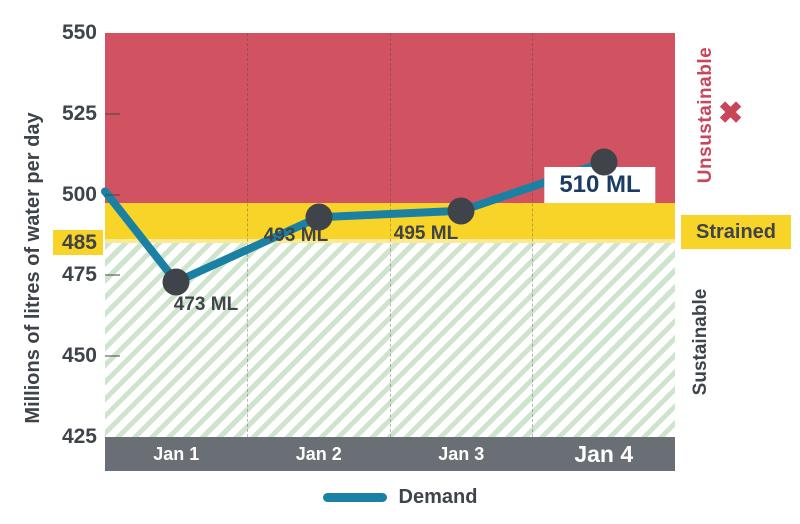 Image resolution: width=800 pixels, height=524 pixels. What do you see at coordinates (426, 233) in the screenshot?
I see `data-label-jan-3: 495 ML` at bounding box center [426, 233].